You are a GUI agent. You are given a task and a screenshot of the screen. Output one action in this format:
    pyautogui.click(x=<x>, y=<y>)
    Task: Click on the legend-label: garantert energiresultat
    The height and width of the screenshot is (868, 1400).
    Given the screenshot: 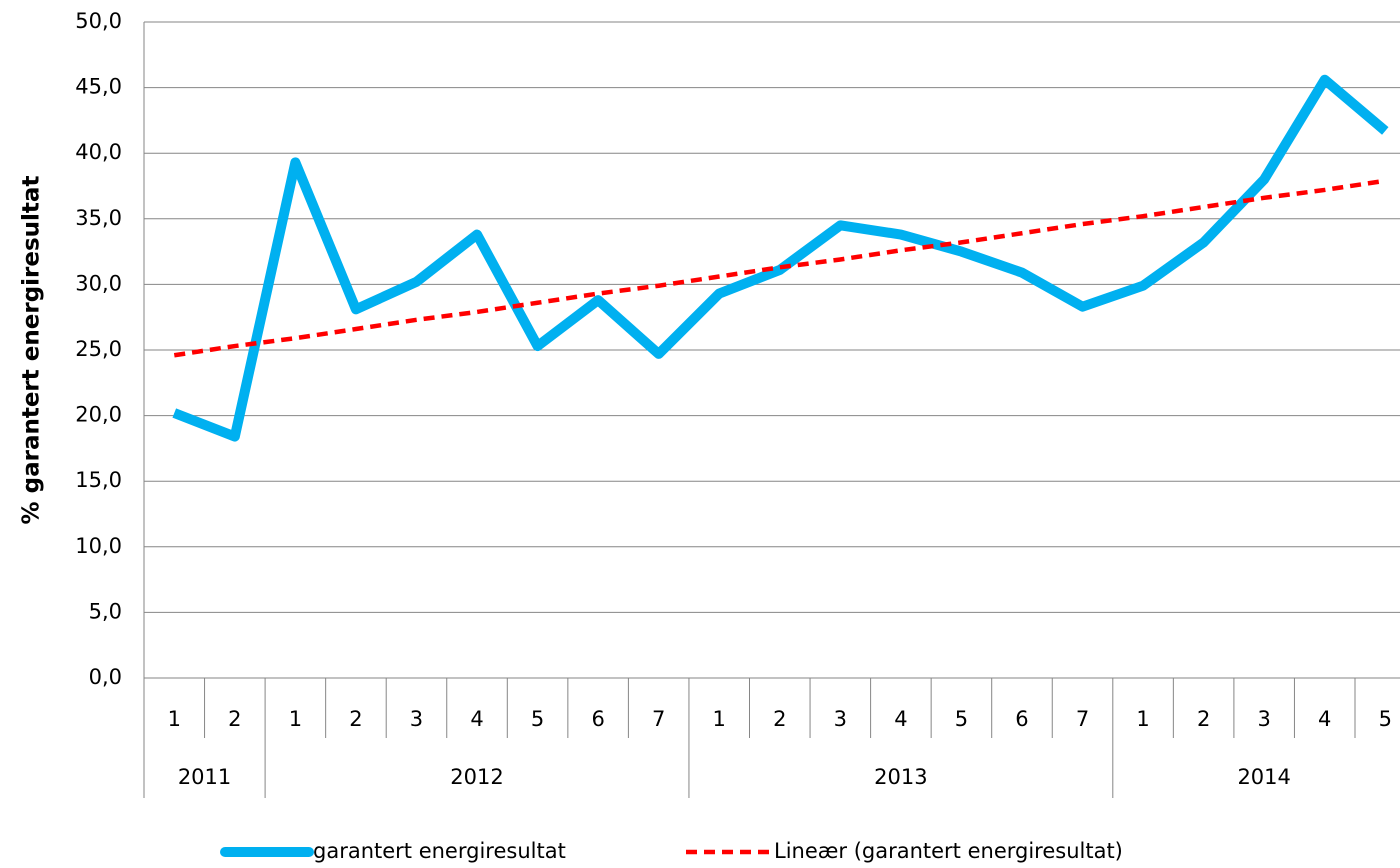 What is the action you would take?
    pyautogui.click(x=439, y=851)
    